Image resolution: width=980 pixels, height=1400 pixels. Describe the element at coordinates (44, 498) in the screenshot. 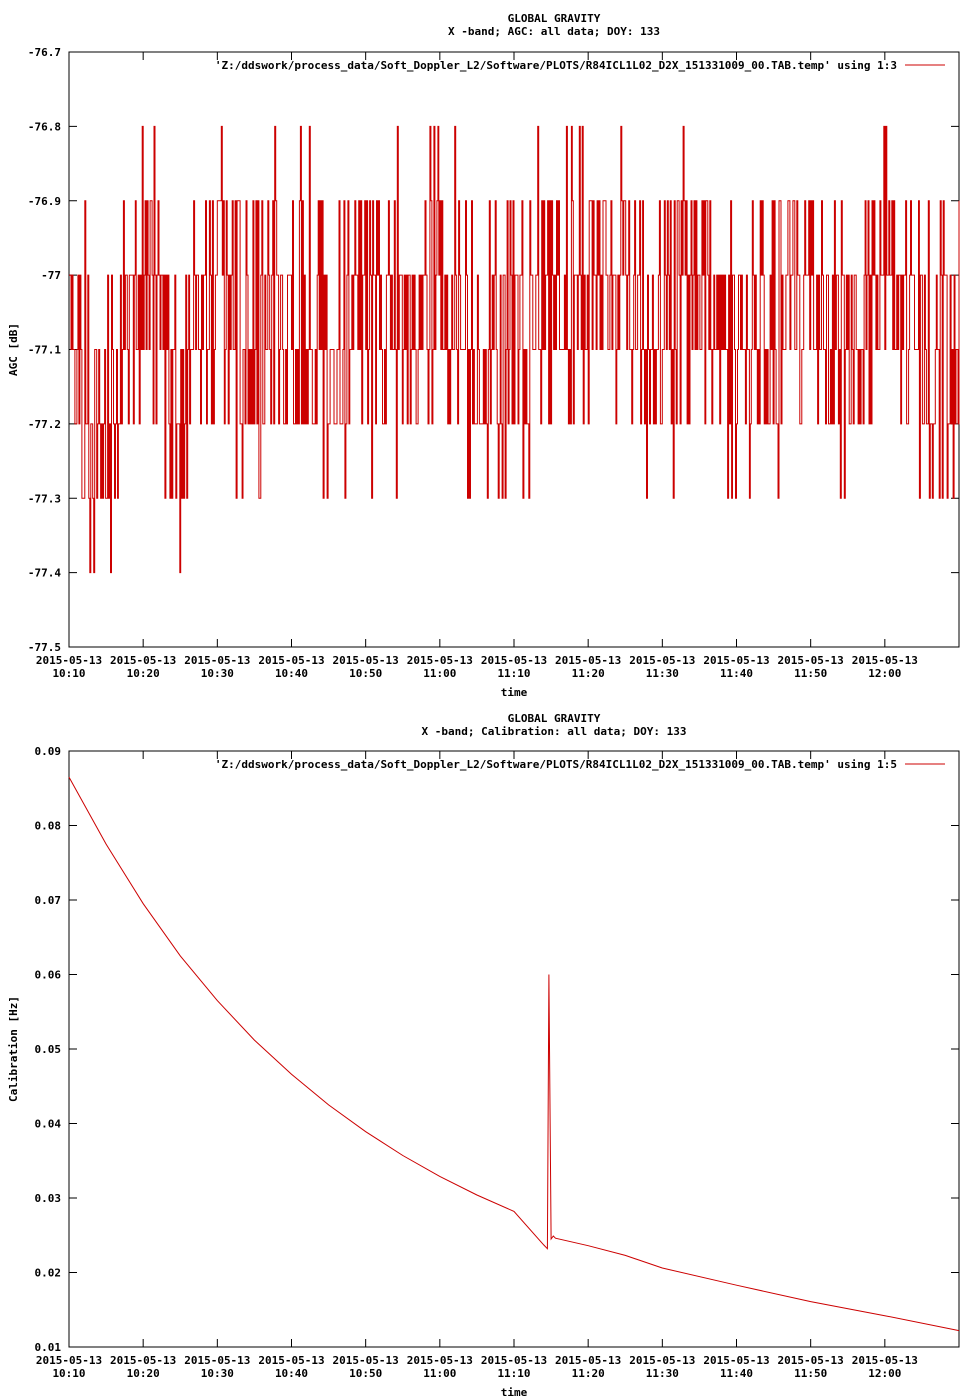

I see `y-tick-label: -77.3` at that location.